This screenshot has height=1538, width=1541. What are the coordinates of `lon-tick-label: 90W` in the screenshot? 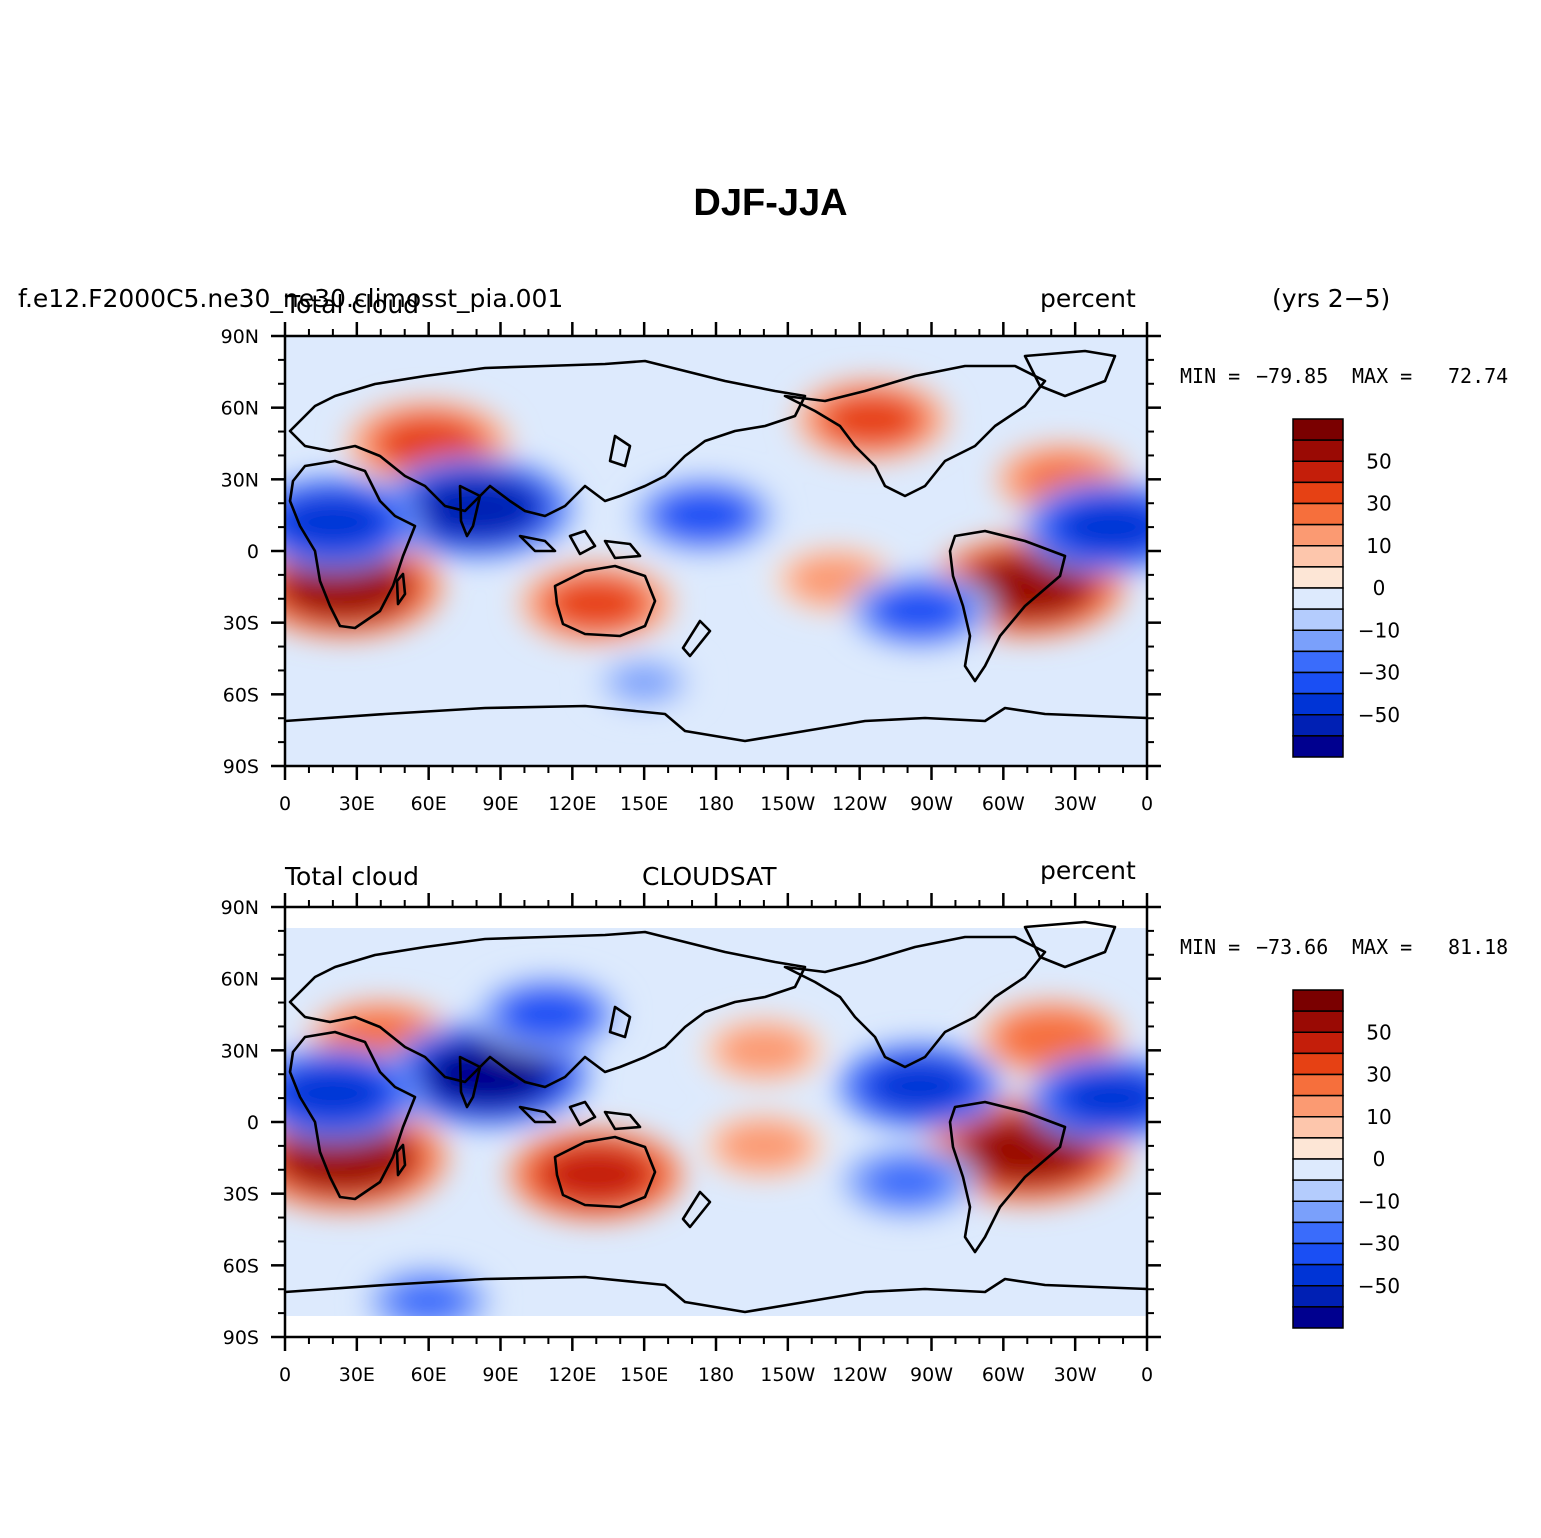 It's located at (931, 1375).